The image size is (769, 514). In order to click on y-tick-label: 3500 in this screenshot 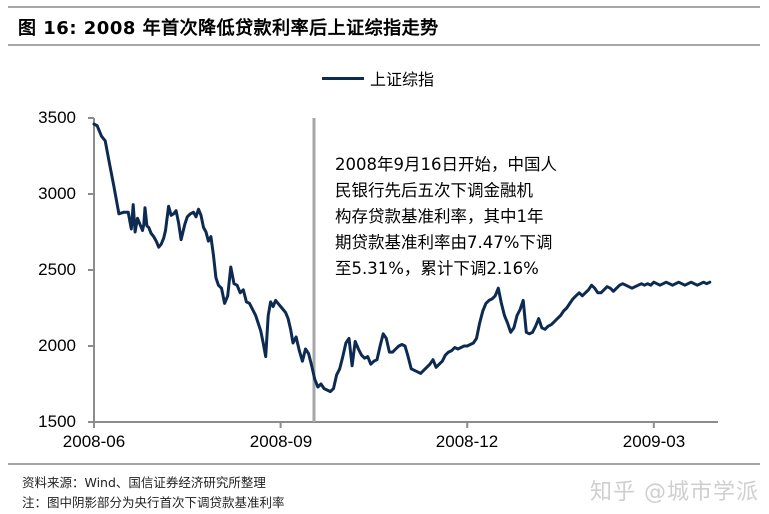, I will do `click(57, 117)`.